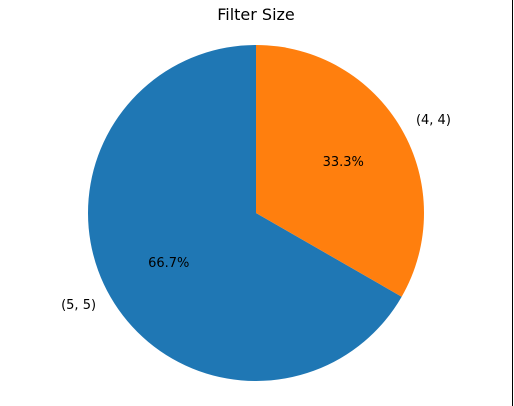 The width and height of the screenshot is (514, 406). Describe the element at coordinates (512, 203) in the screenshot. I see `figure-edge-divider` at that location.